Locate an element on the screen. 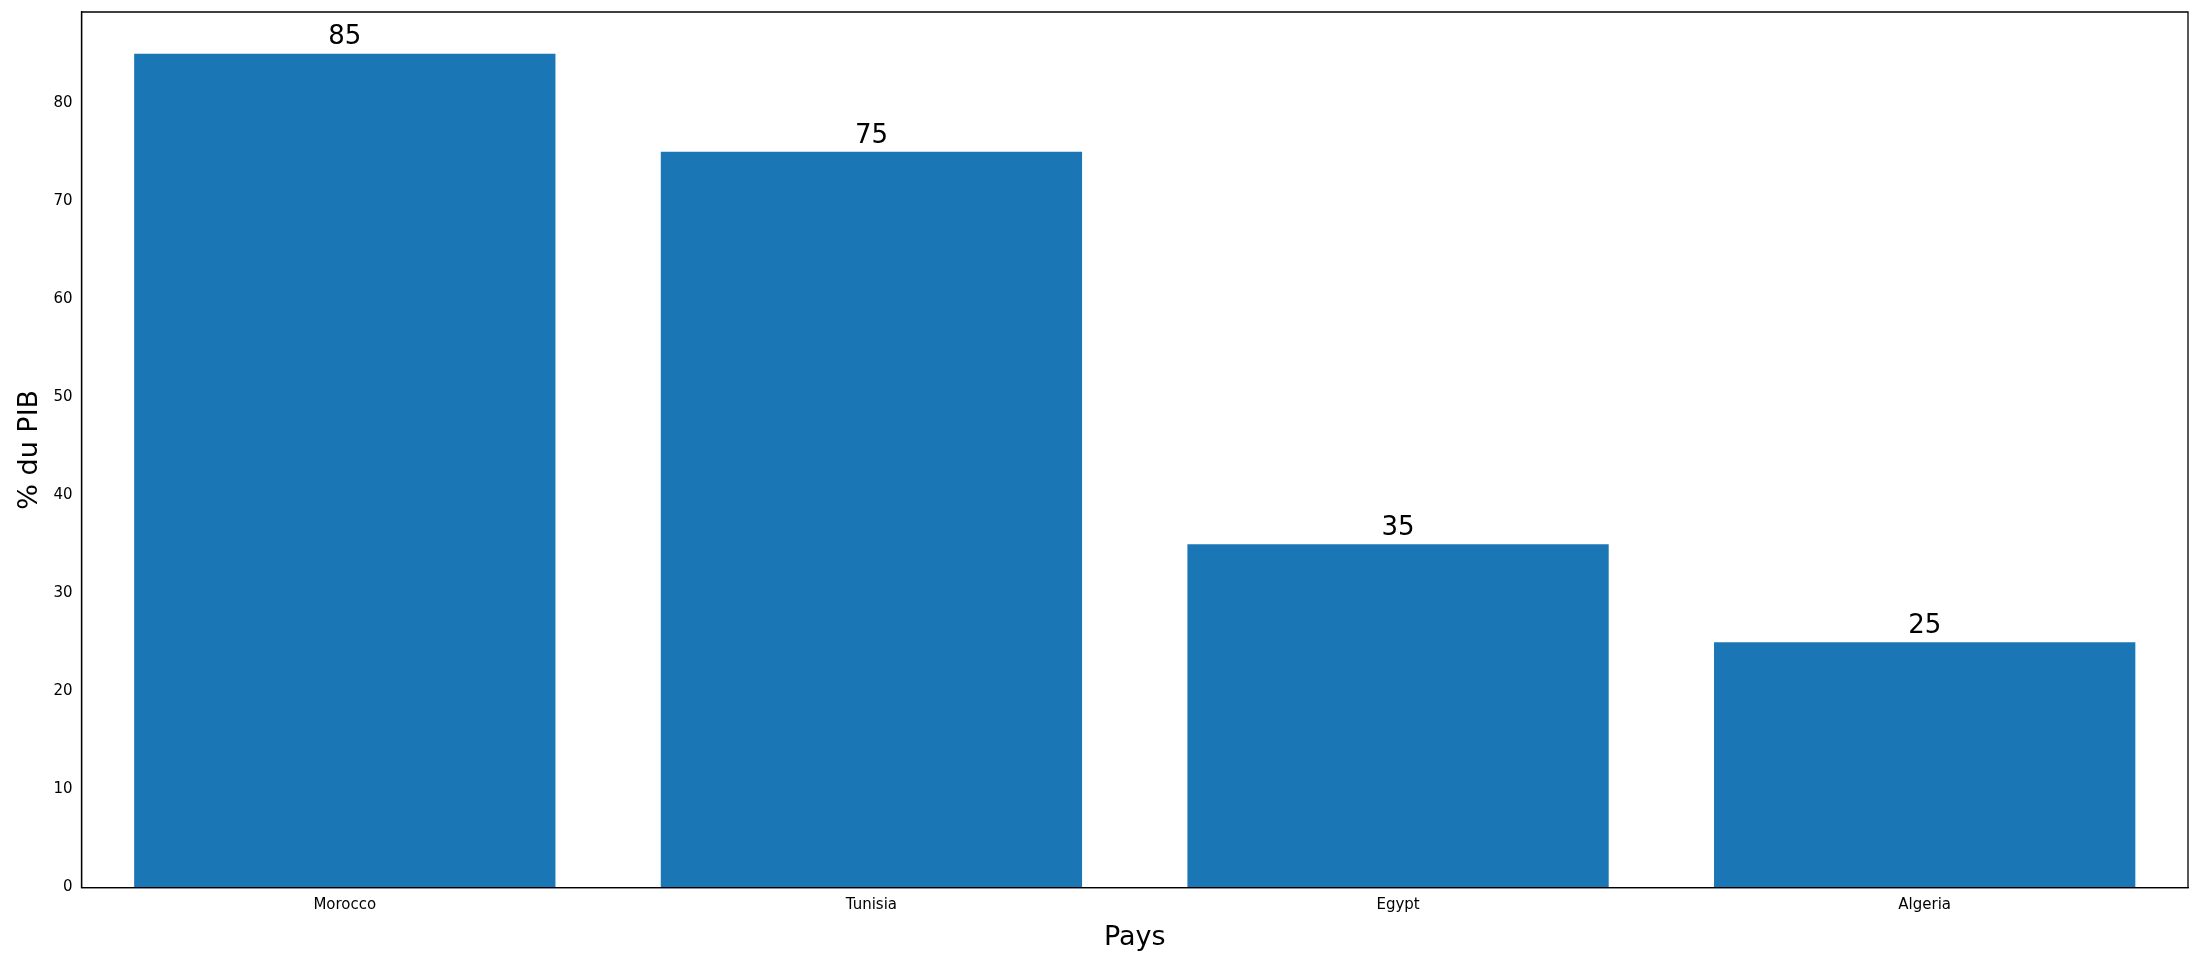 The width and height of the screenshot is (2193, 964). y-tick-label: 50 is located at coordinates (63, 395).